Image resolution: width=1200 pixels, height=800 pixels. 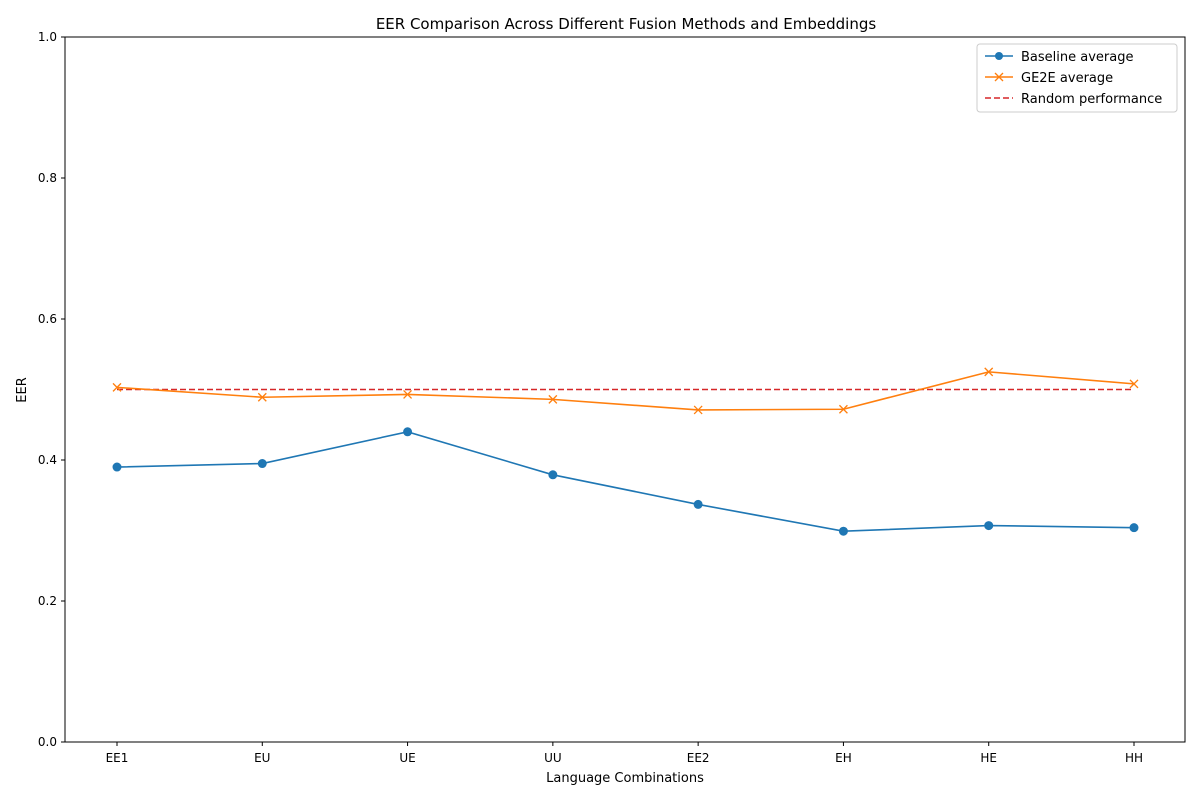 I want to click on x-tick-label: EU, so click(x=262, y=758).